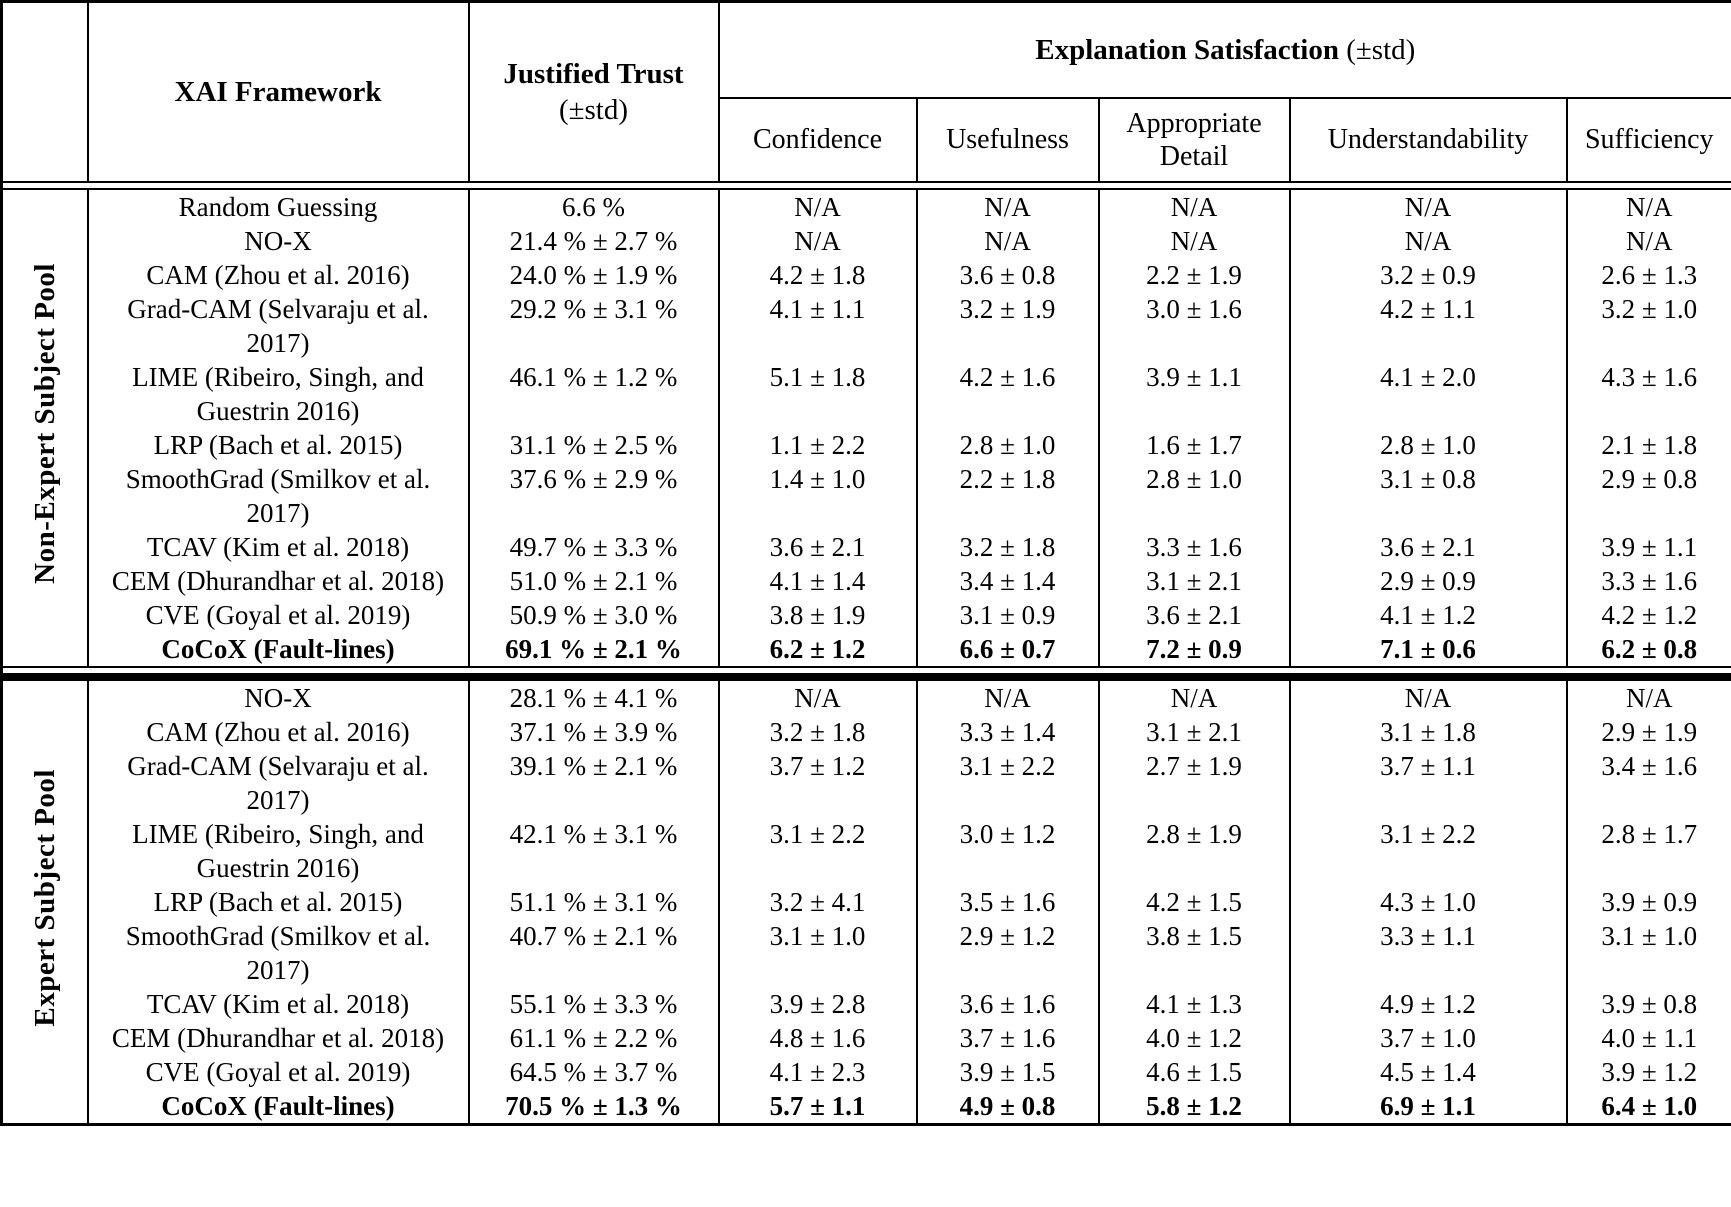  Describe the element at coordinates (593, 393) in the screenshot. I see `justified-trust-cell: 46.1 % ± 1.2 %` at that location.